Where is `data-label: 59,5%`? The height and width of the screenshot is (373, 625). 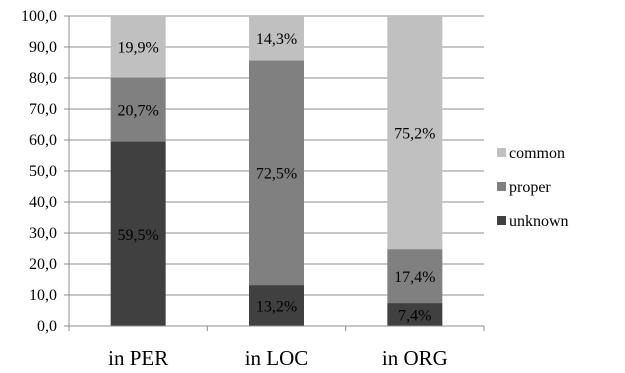 data-label: 59,5% is located at coordinates (138, 235).